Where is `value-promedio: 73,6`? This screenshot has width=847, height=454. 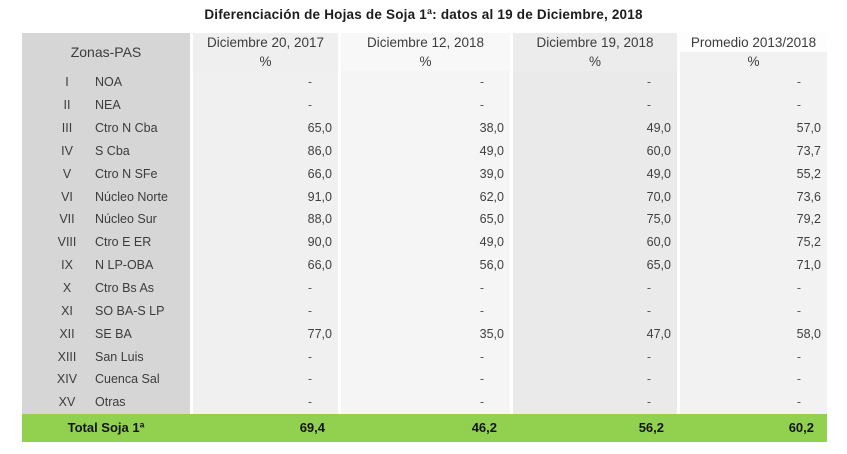
value-promedio: 73,6 is located at coordinates (753, 197).